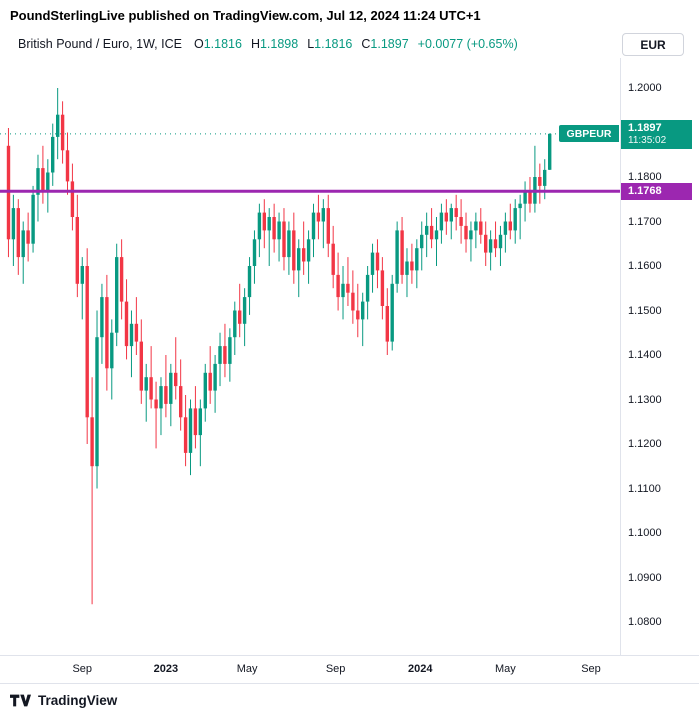 The image size is (699, 717). I want to click on price-tick-label: 1.1200, so click(645, 444).